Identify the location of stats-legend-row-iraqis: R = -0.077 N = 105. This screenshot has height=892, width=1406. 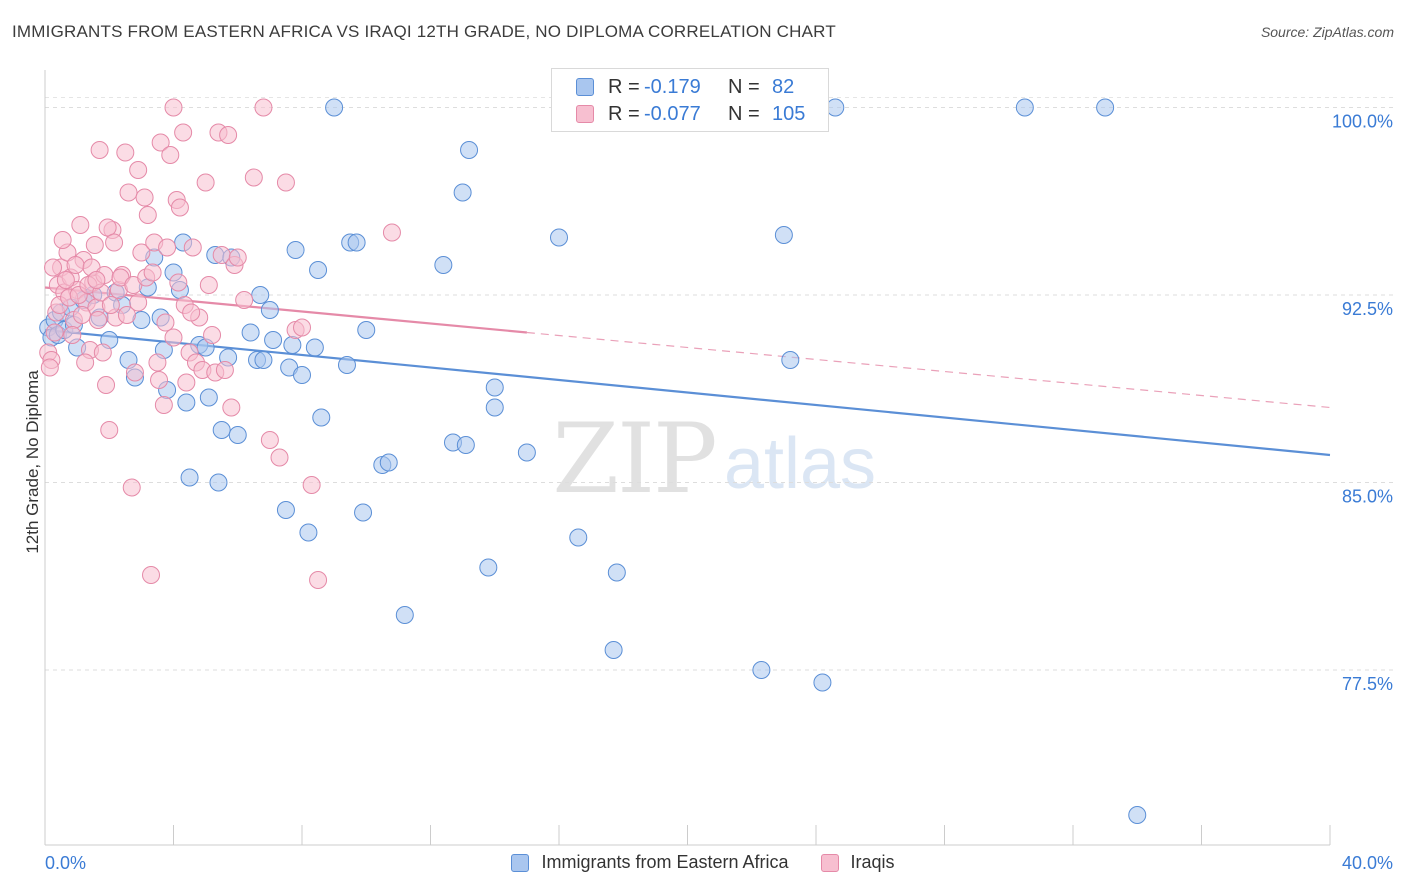
(690, 114).